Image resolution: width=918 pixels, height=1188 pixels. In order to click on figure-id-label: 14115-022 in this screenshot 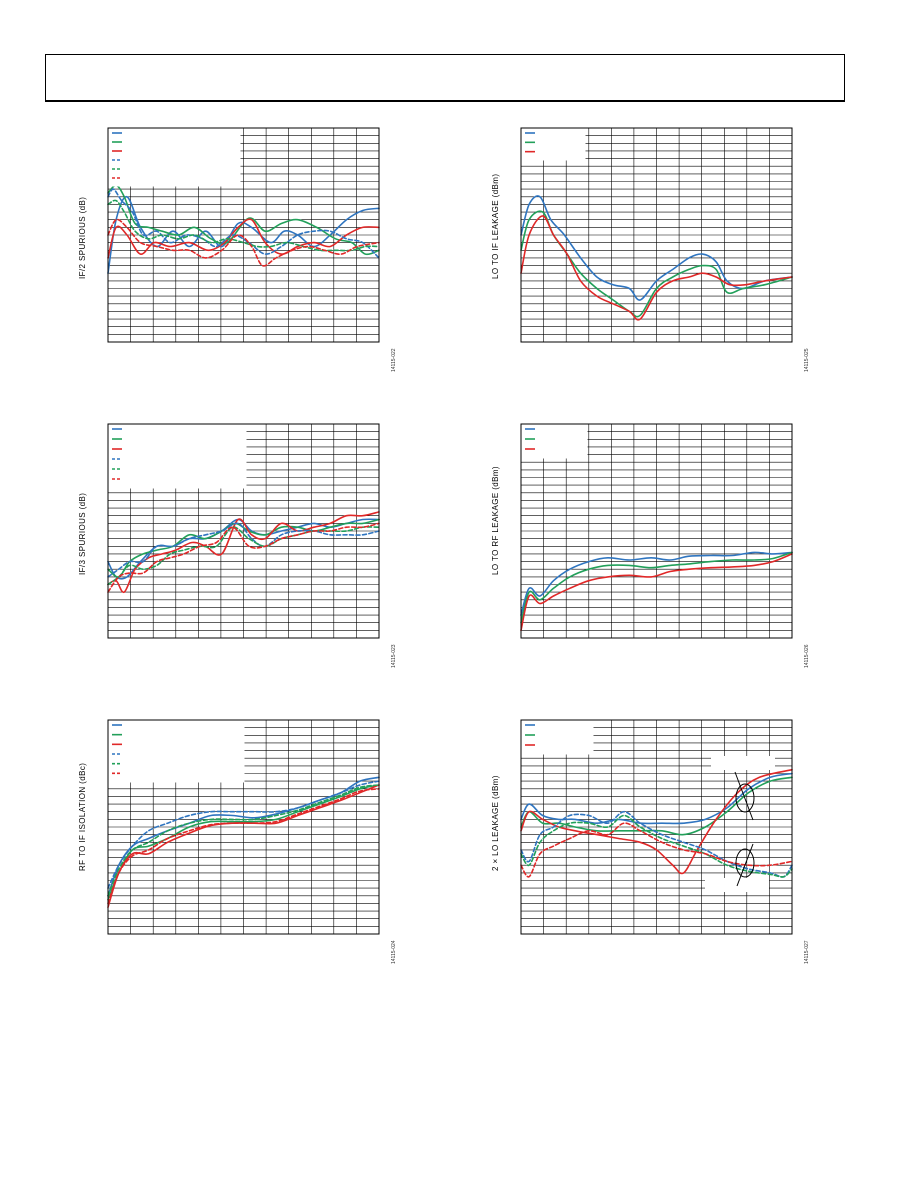, I will do `click(394, 360)`.